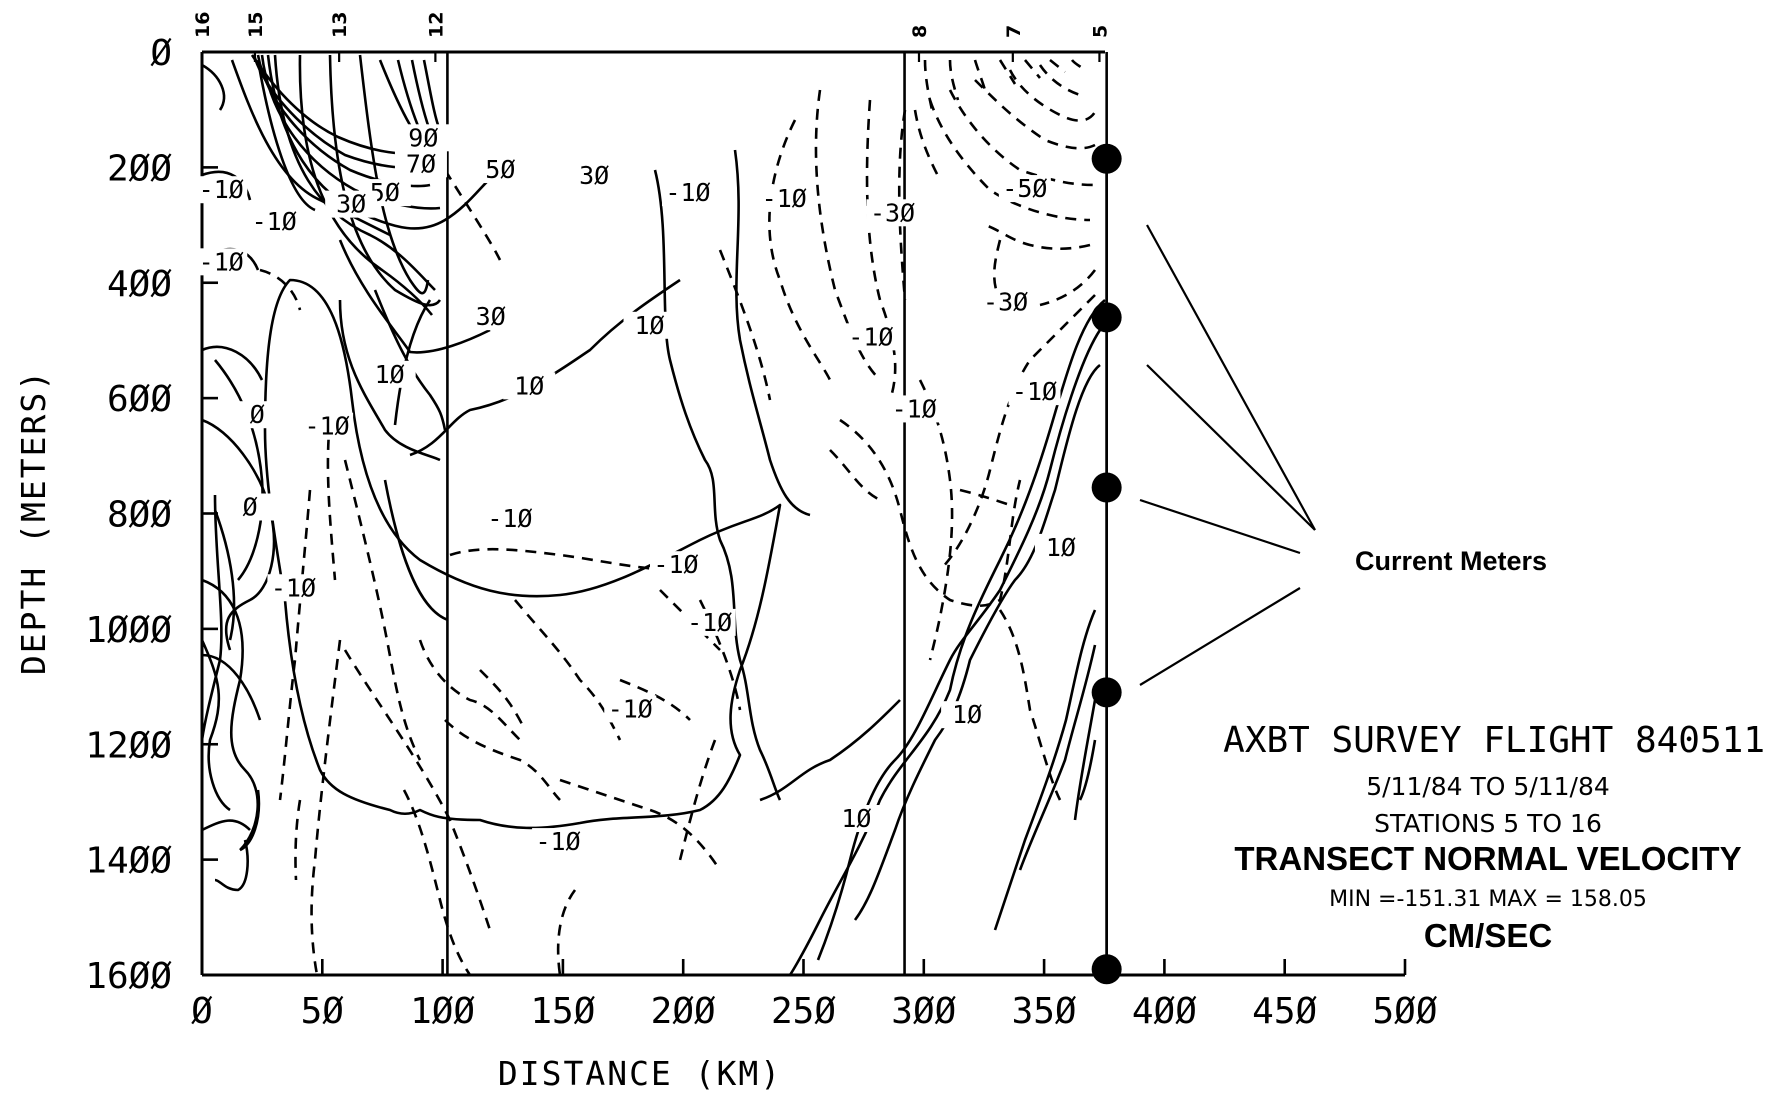  What do you see at coordinates (923, 1011) in the screenshot?
I see `x-tick-label: 3ØØ` at bounding box center [923, 1011].